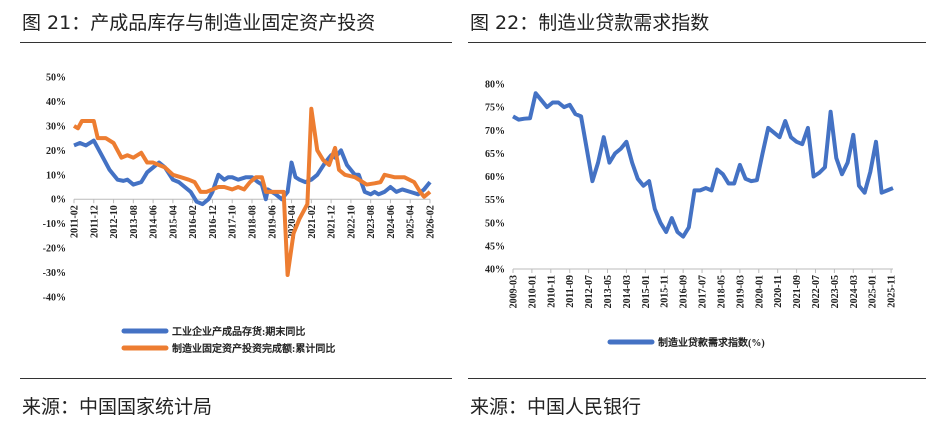 The width and height of the screenshot is (945, 423). What do you see at coordinates (193, 221) in the screenshot?
I see `x-tick-label: 2016-02` at bounding box center [193, 221].